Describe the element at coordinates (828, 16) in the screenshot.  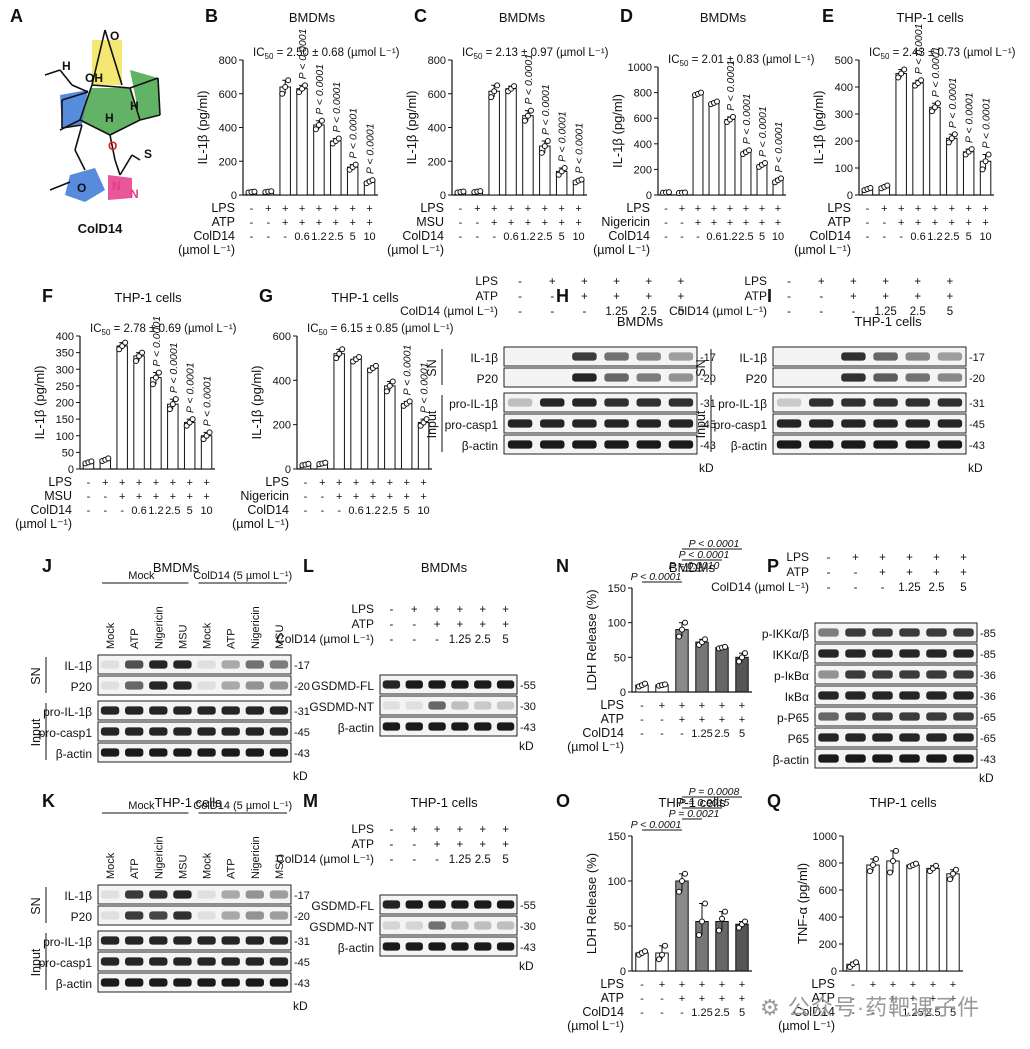
I see `panel-letter: E` at that location.